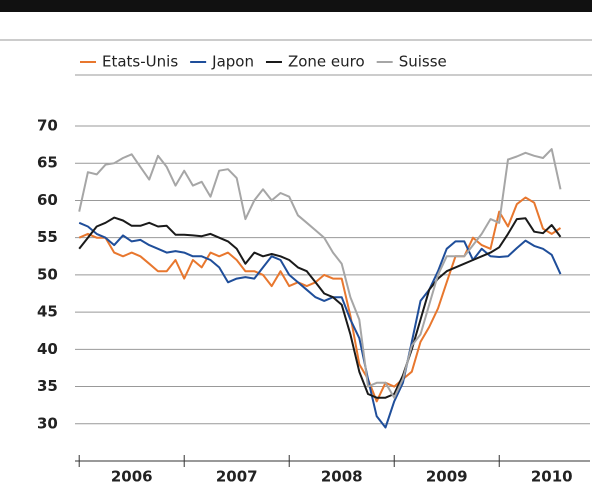 The image size is (592, 488). What do you see at coordinates (237, 477) in the screenshot?
I see `x-tick-label: 2007` at bounding box center [237, 477].